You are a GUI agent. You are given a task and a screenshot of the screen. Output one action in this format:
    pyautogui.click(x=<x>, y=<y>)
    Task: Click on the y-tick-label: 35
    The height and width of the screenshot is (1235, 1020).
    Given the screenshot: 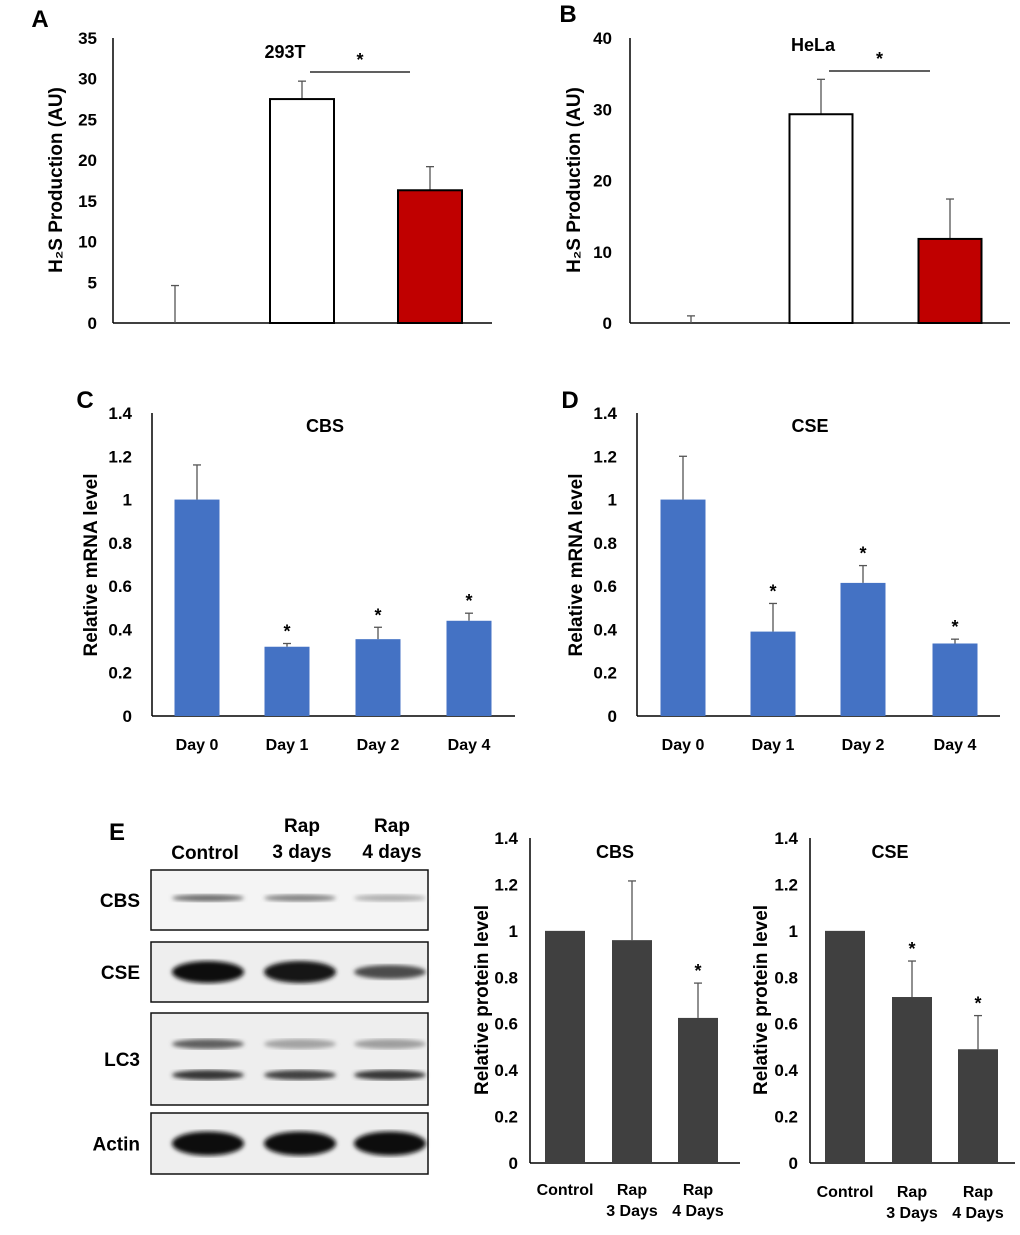 What is the action you would take?
    pyautogui.click(x=87, y=38)
    